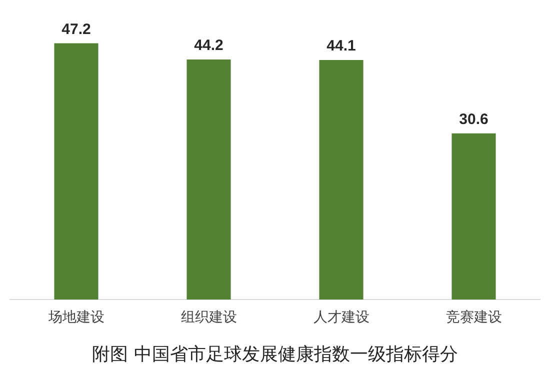 This screenshot has height=376, width=550. Describe the element at coordinates (341, 318) in the screenshot. I see `x-tick-label: 人才建设` at that location.